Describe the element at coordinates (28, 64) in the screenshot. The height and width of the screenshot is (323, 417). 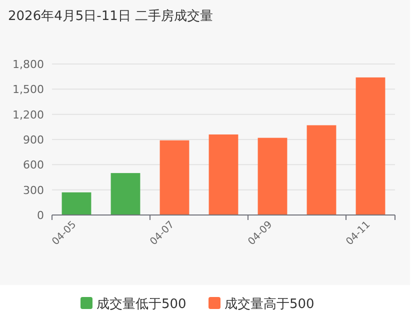
I see `y-tick-label: 1,800` at that location.